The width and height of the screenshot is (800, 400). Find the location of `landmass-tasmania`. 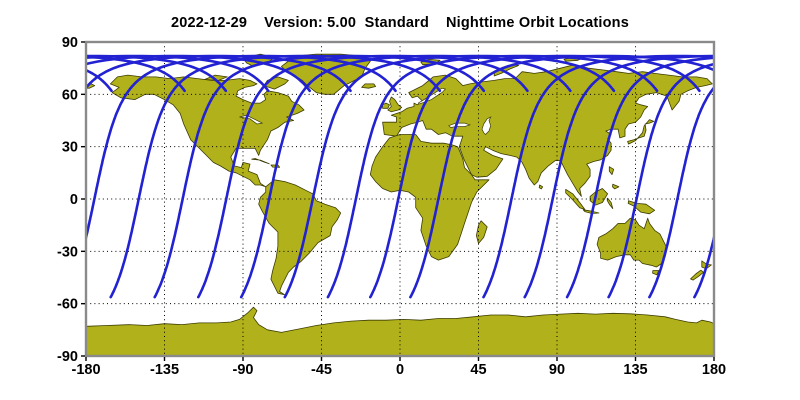

landmass-tasmania is located at coordinates (656, 273).